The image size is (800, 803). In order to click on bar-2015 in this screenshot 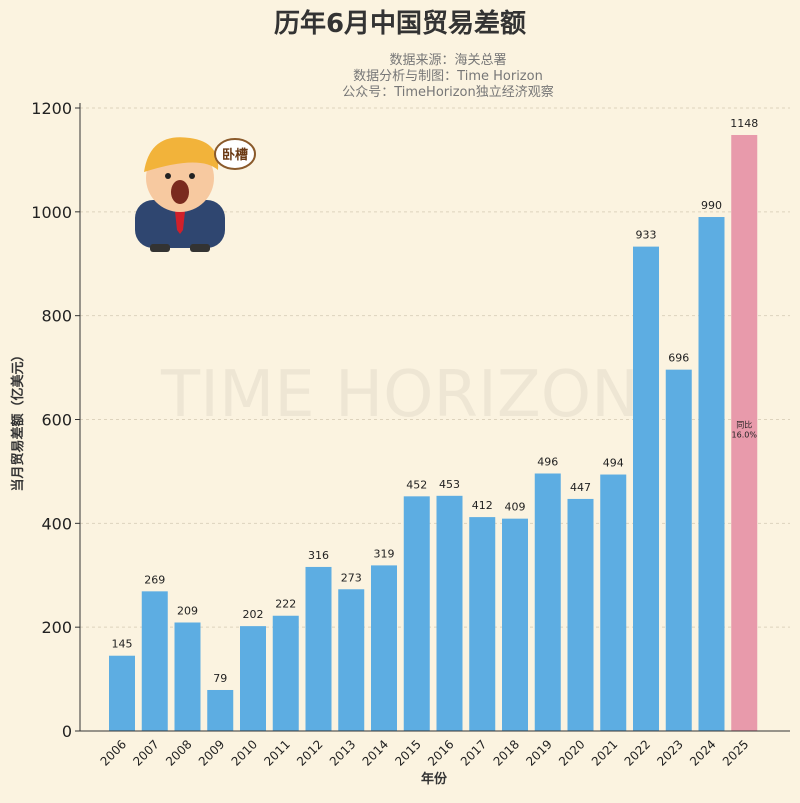, I will do `click(416, 613)`.